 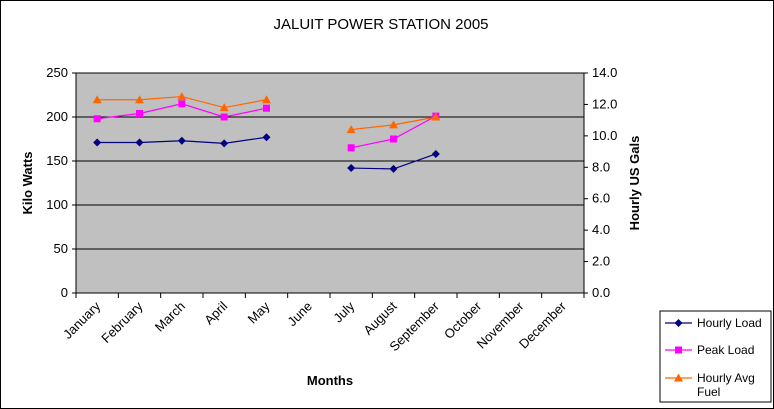 I want to click on y2-tick-label: 0.0, so click(x=601, y=292).